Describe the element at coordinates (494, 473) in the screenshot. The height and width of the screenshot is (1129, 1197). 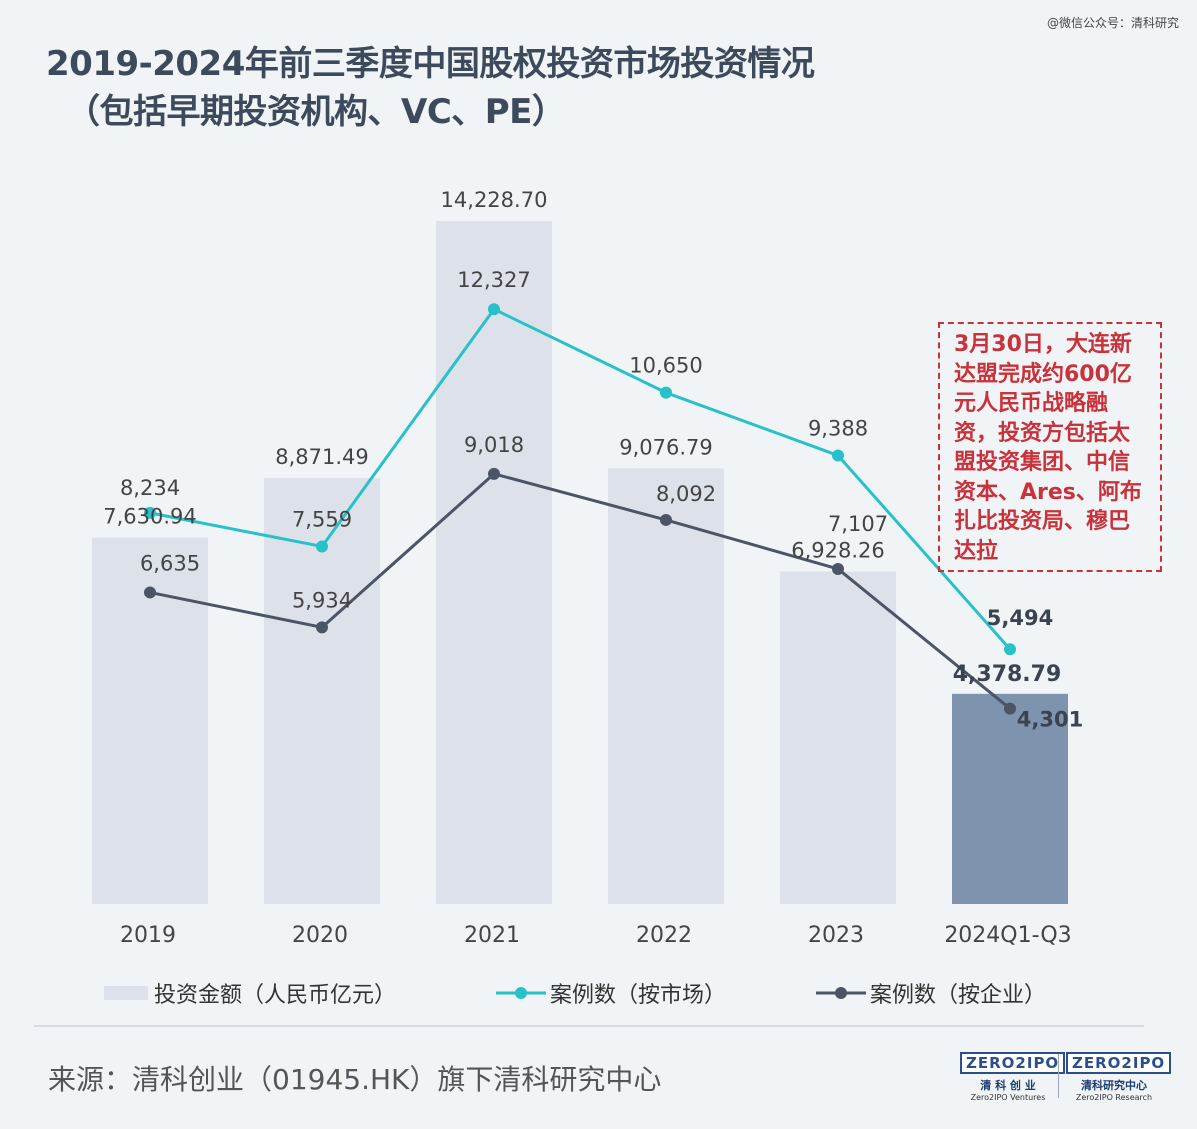
I see `company-series-point-2021` at that location.